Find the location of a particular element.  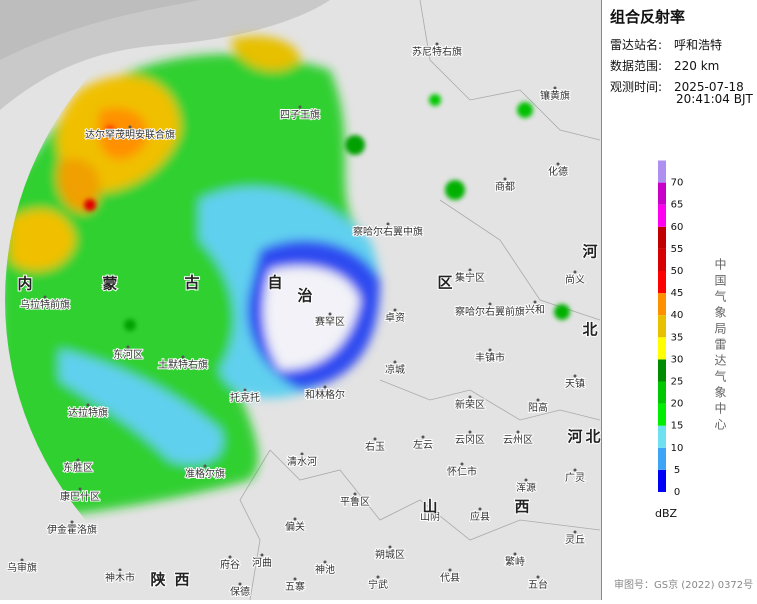

place-label: 神池 is located at coordinates (325, 569).